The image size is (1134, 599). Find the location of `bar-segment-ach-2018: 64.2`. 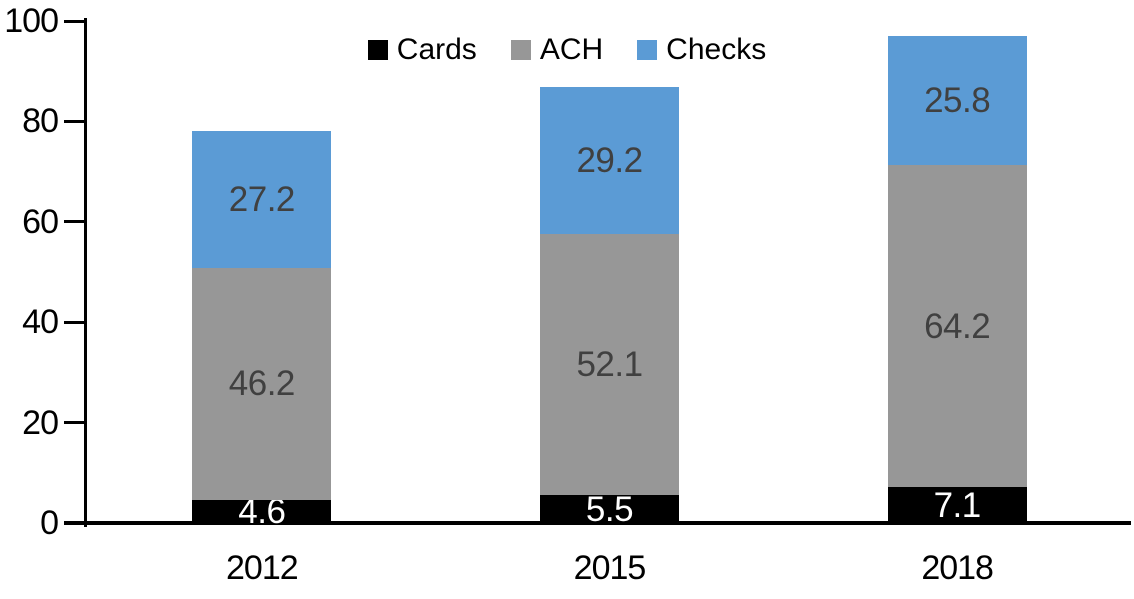

bar-segment-ach-2018: 64.2 is located at coordinates (957, 326).